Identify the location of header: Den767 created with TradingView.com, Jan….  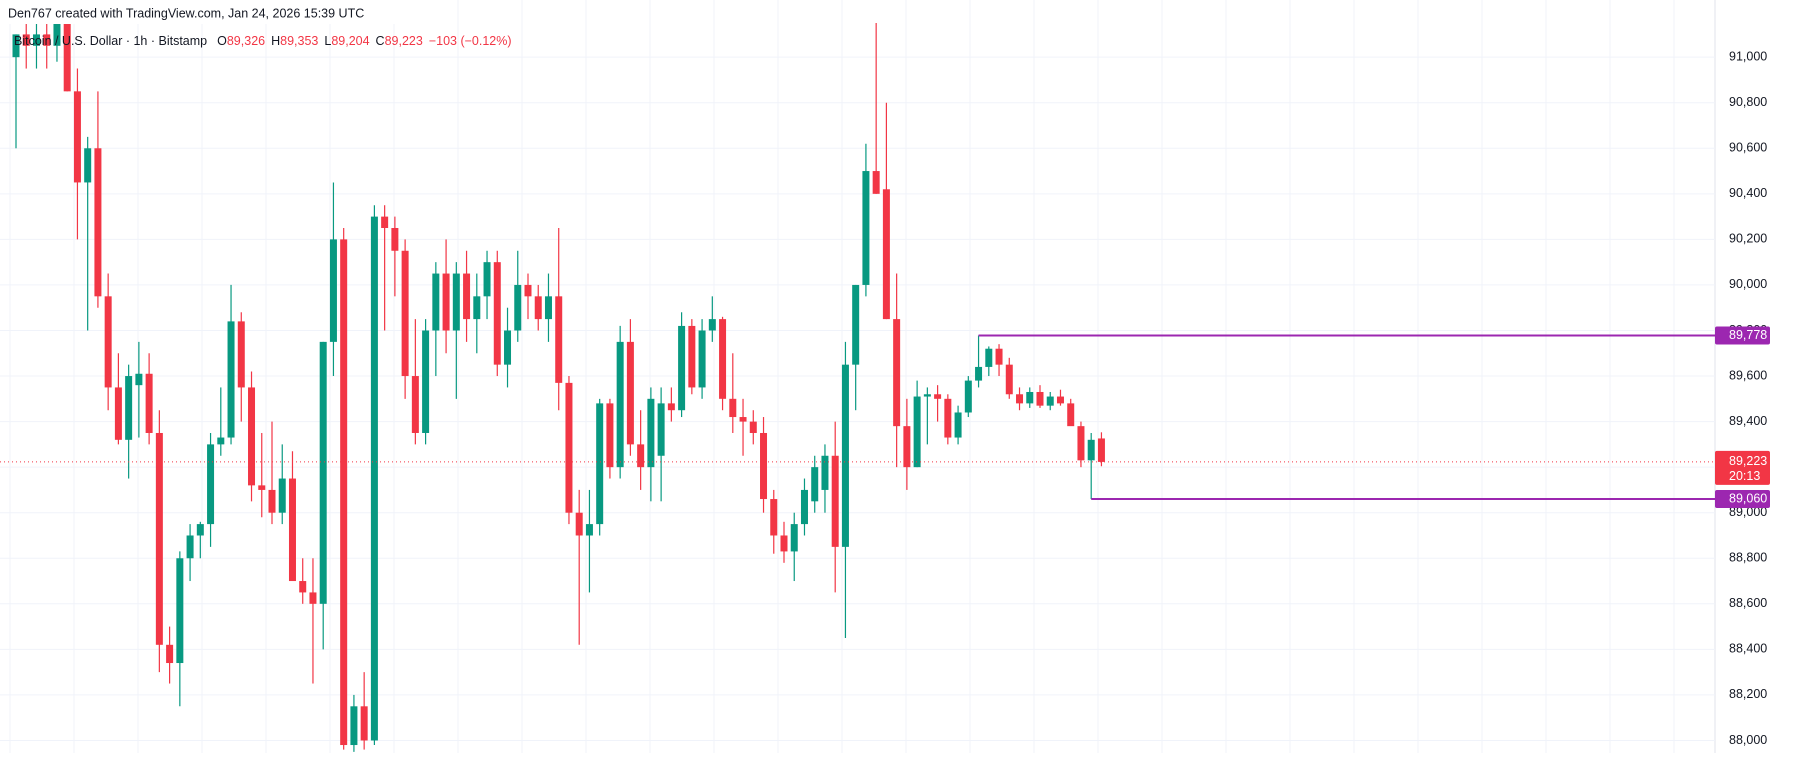
(186, 13).